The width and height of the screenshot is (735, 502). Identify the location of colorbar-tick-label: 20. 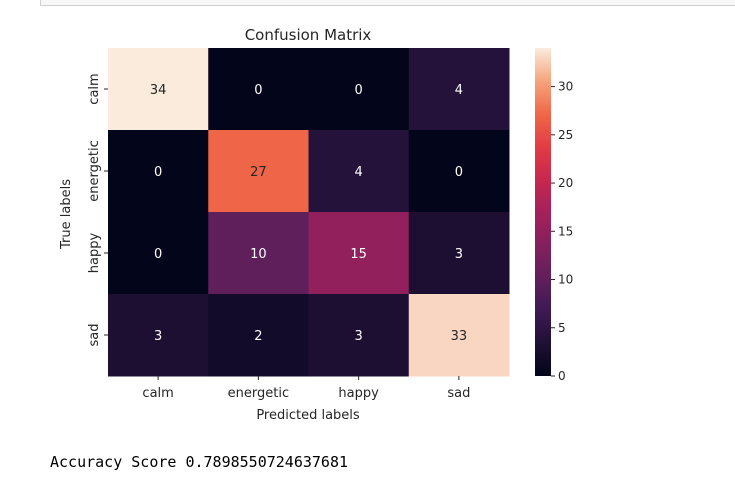
(565, 183).